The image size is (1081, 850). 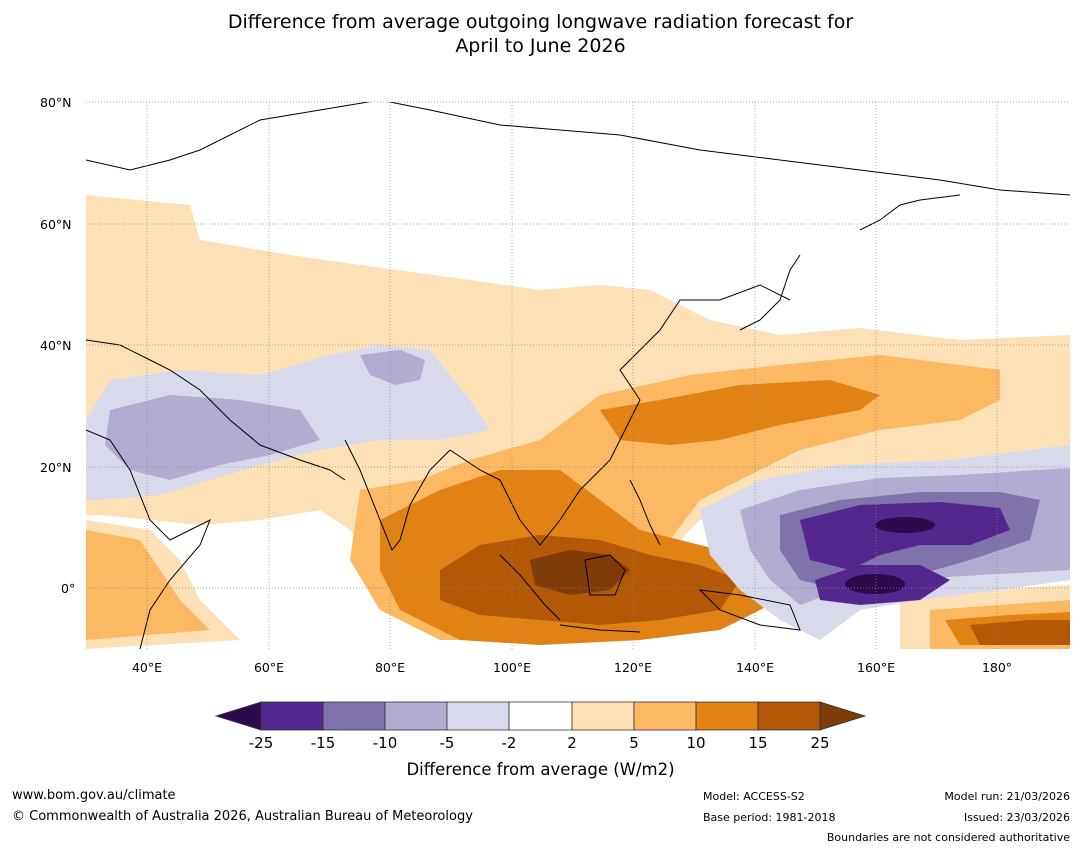 What do you see at coordinates (397, 495) in the screenshot?
I see `coastline-india` at bounding box center [397, 495].